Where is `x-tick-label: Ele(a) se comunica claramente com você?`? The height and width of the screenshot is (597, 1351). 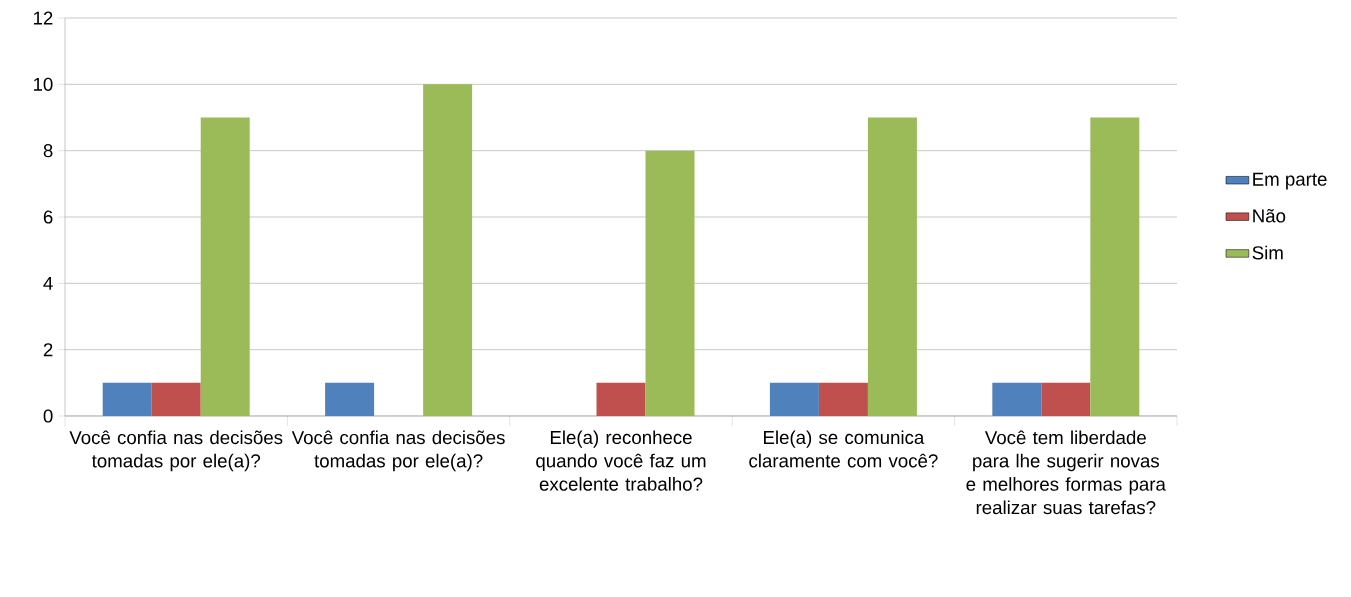
x-tick-label: Ele(a) se comunica claramente com você? is located at coordinates (843, 449).